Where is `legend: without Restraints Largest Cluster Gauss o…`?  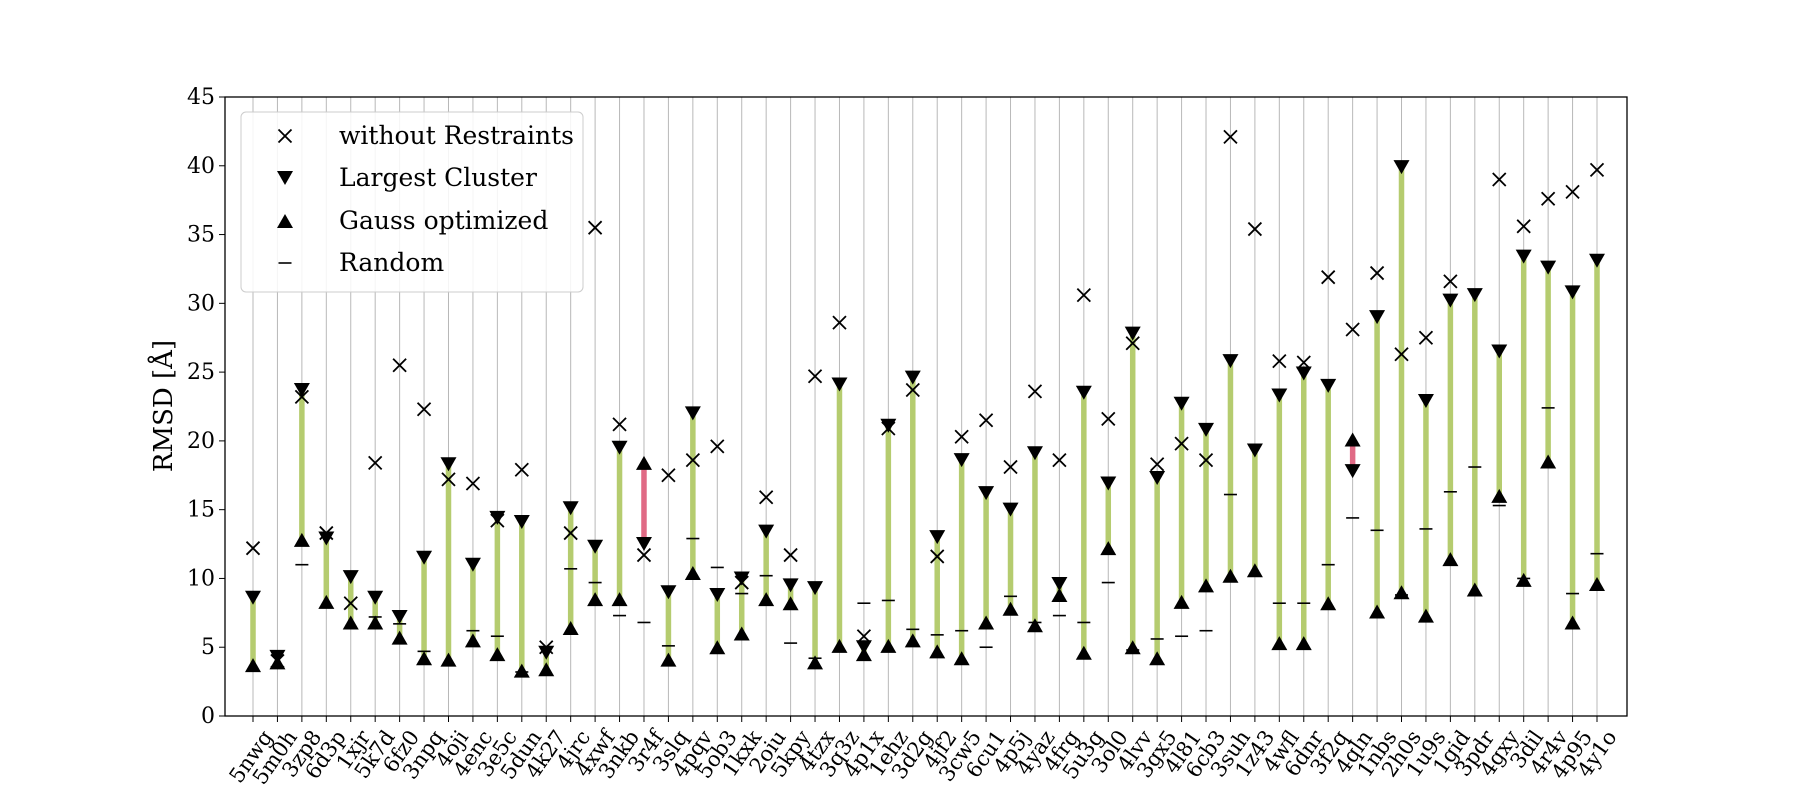 legend: without Restraints Largest Cluster Gauss o… is located at coordinates (412, 202).